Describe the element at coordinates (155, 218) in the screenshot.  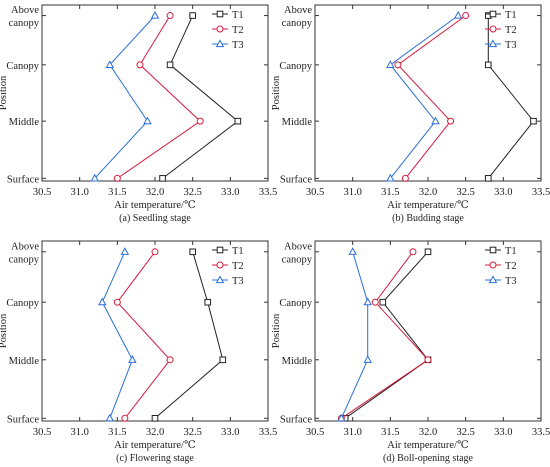
I see `panel-caption: (a) Seedling stage` at that location.